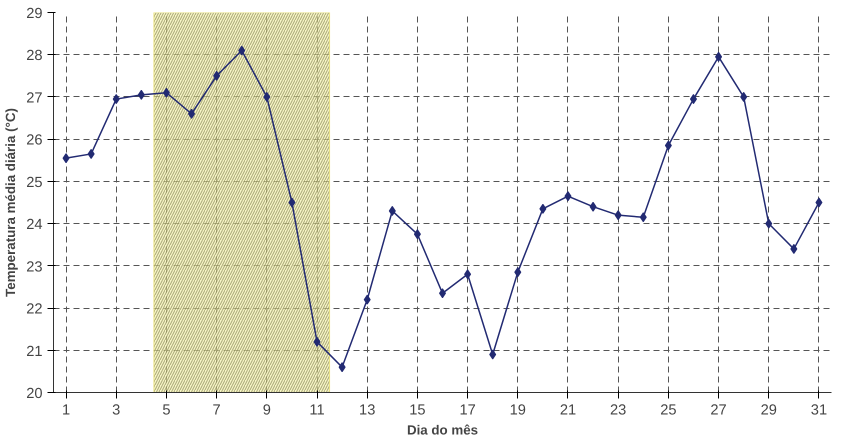 Image resolution: width=849 pixels, height=443 pixels. What do you see at coordinates (442, 430) in the screenshot?
I see `x-axis-title: Dia do mês` at bounding box center [442, 430].